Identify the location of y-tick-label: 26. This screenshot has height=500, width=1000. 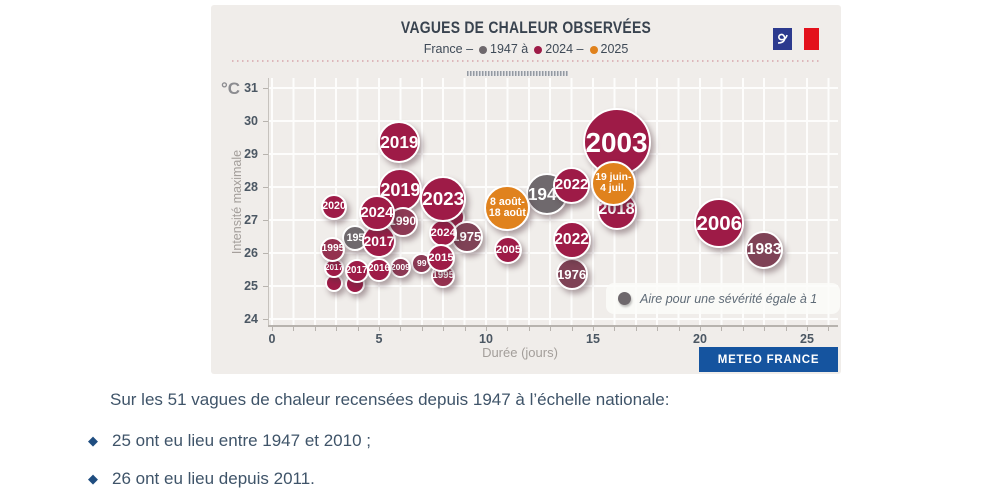
(251, 253).